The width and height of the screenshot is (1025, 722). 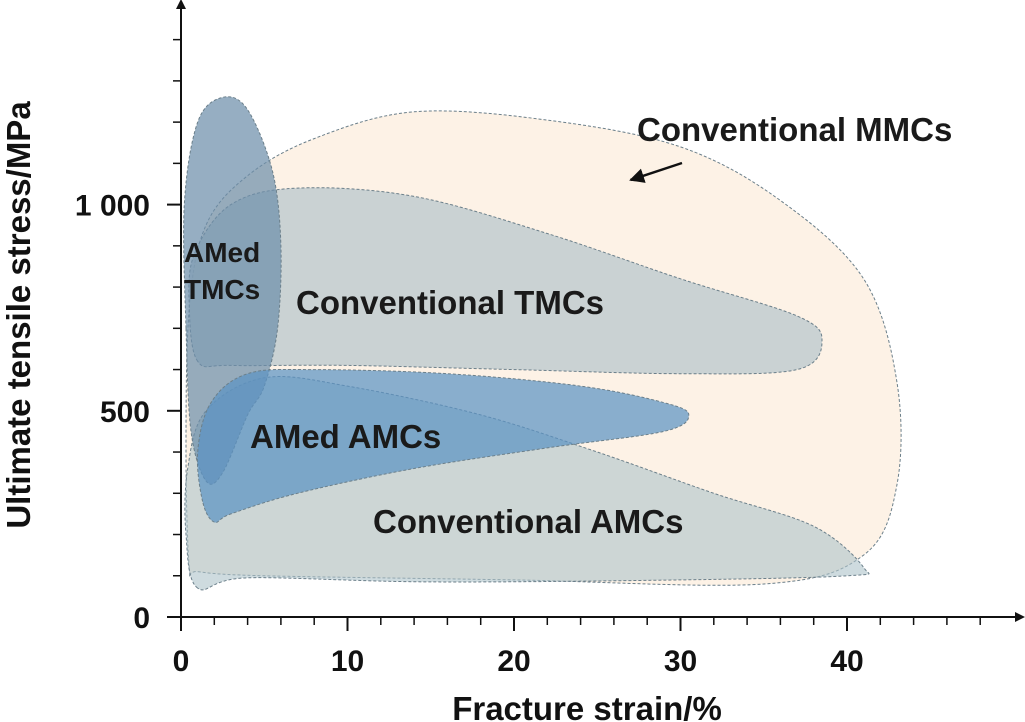 What do you see at coordinates (656, 172) in the screenshot?
I see `annotation-arrow` at bounding box center [656, 172].